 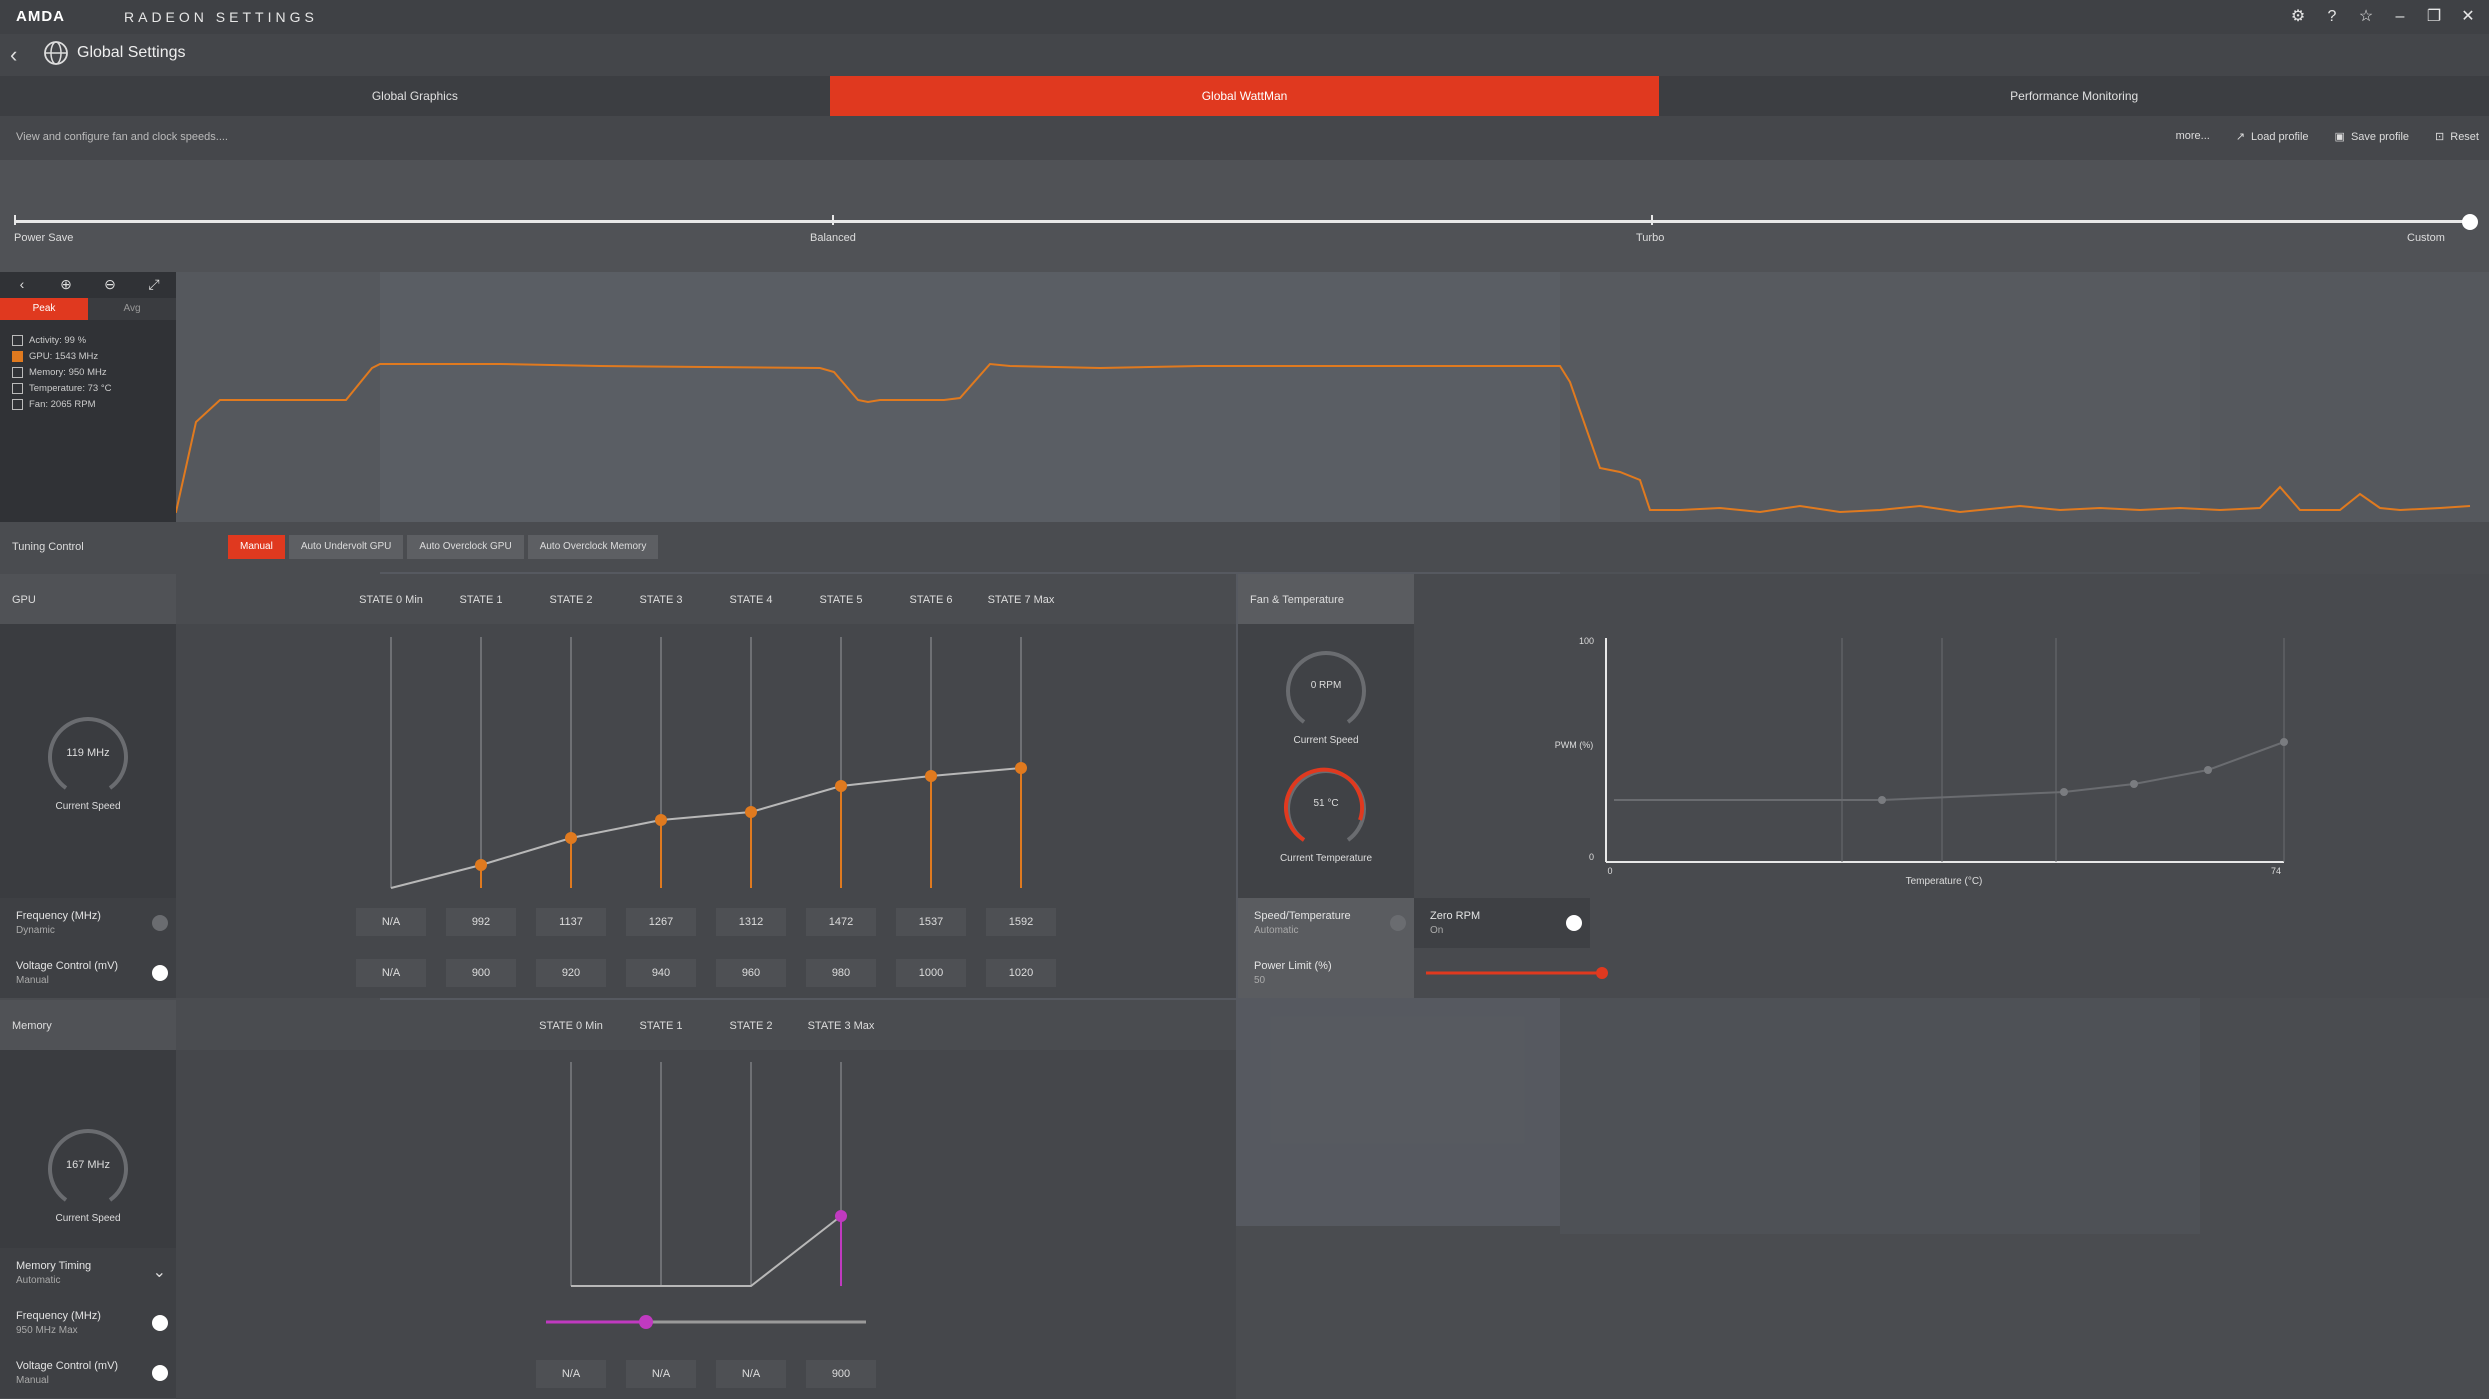 What do you see at coordinates (44, 238) in the screenshot?
I see `preset-label-power-save: Power Save` at bounding box center [44, 238].